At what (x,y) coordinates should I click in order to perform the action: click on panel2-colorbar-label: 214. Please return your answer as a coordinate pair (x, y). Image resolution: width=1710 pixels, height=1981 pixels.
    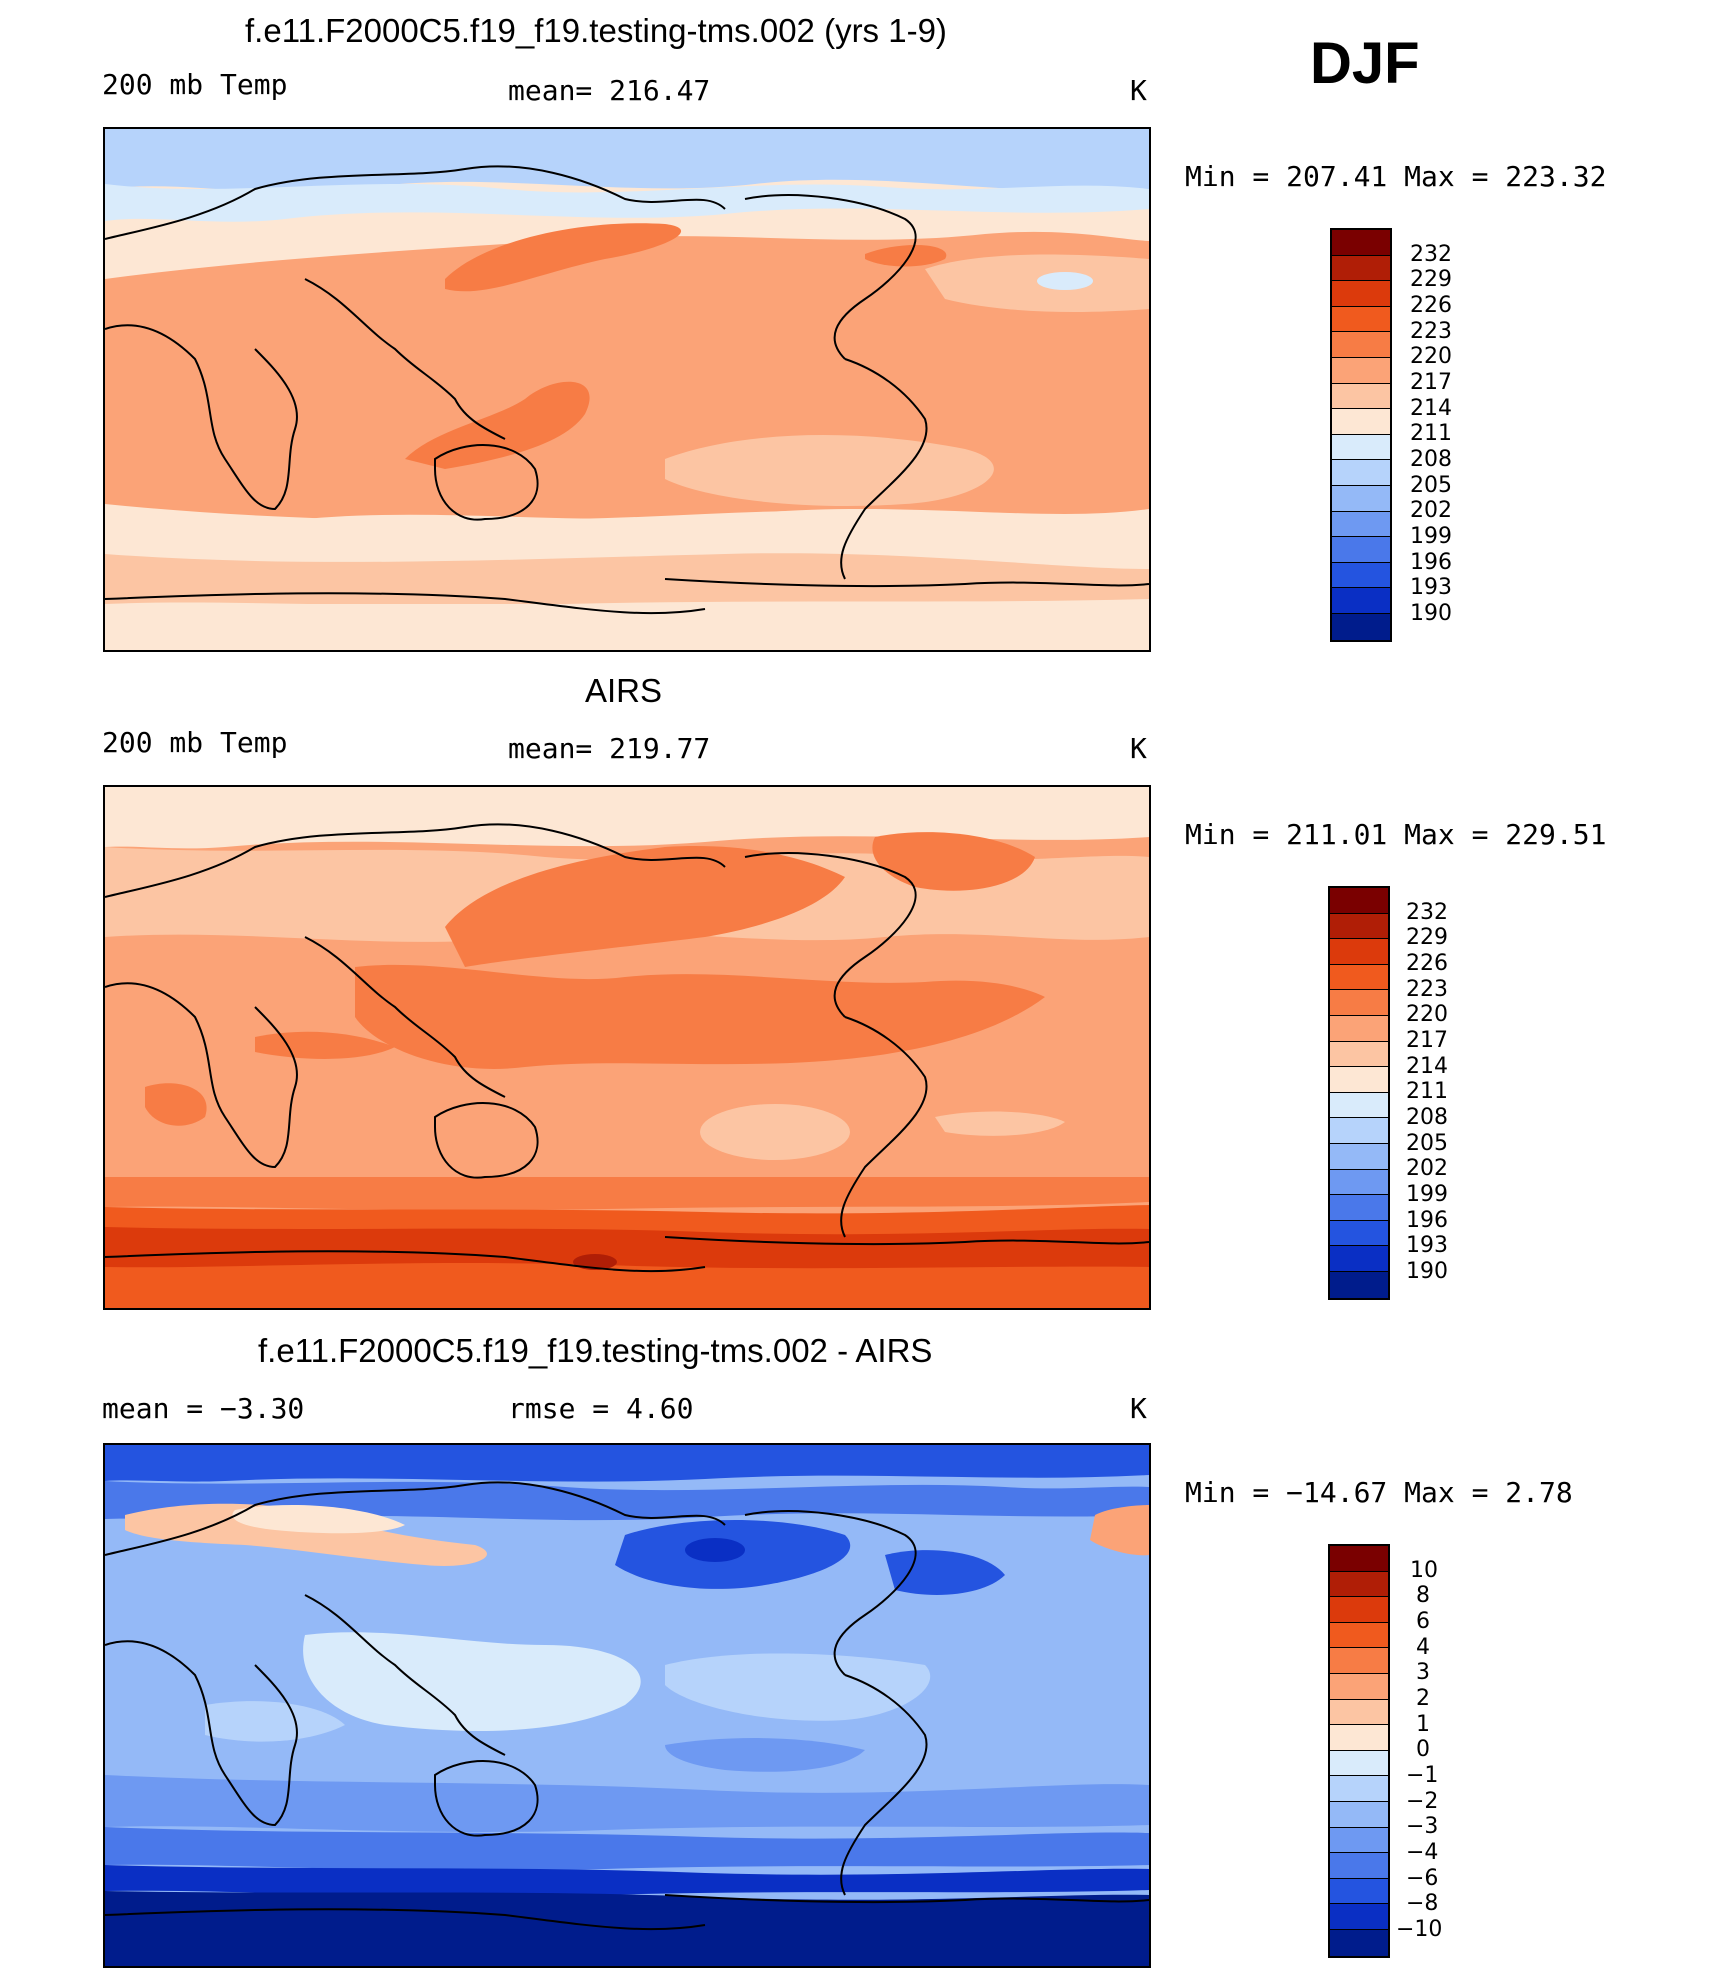
    Looking at the image, I should click on (1427, 1066).